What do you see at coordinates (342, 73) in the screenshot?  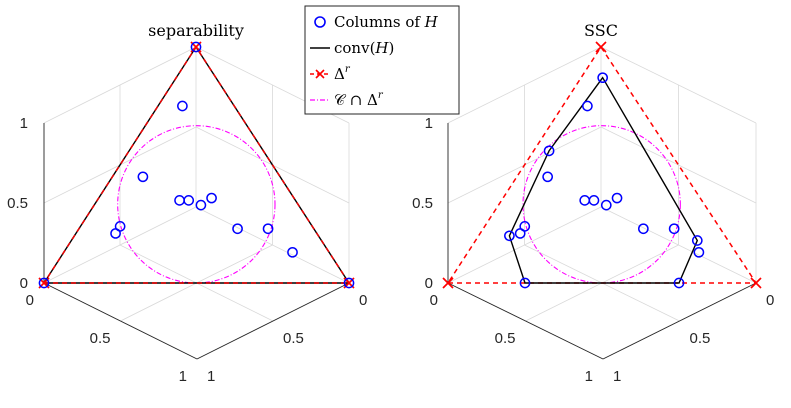 I see `legend-label-simplex: Δr` at bounding box center [342, 73].